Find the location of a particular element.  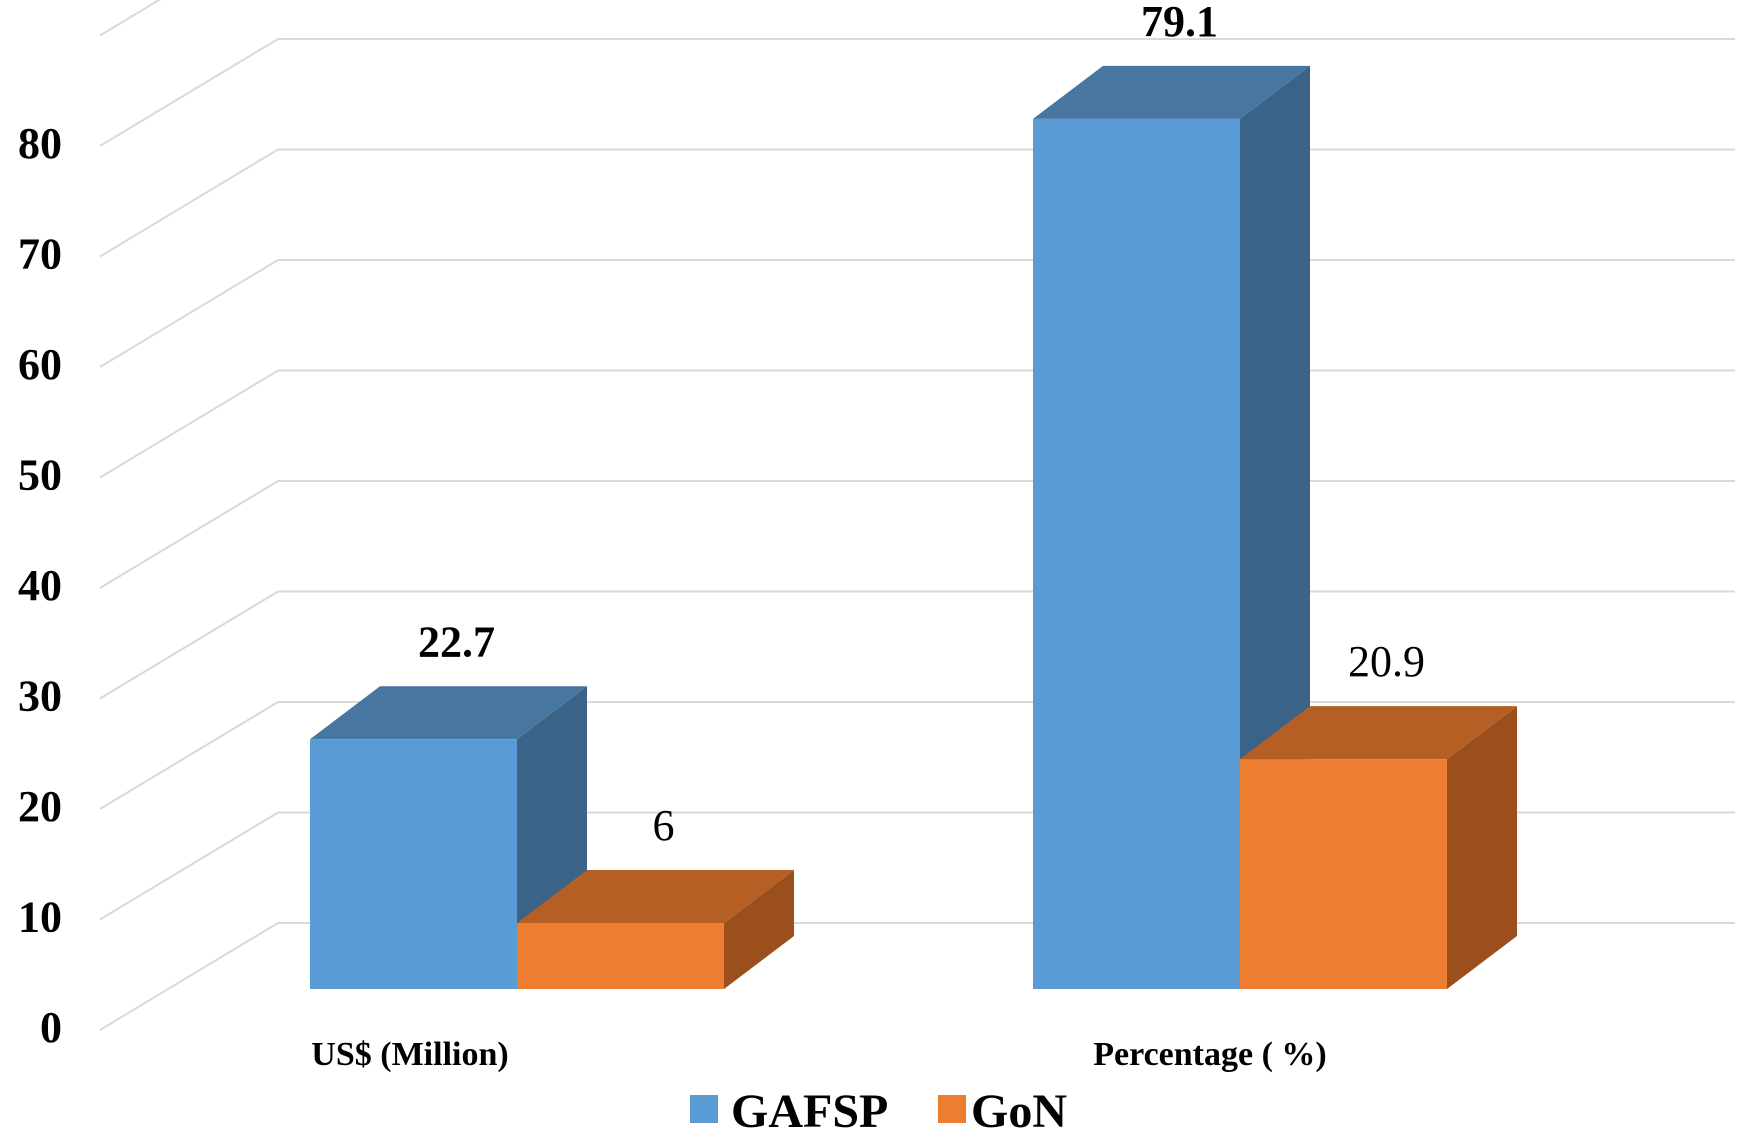

x-axis-category-labels: US$ (Million) Percentage ( %) is located at coordinates (818, 1054).